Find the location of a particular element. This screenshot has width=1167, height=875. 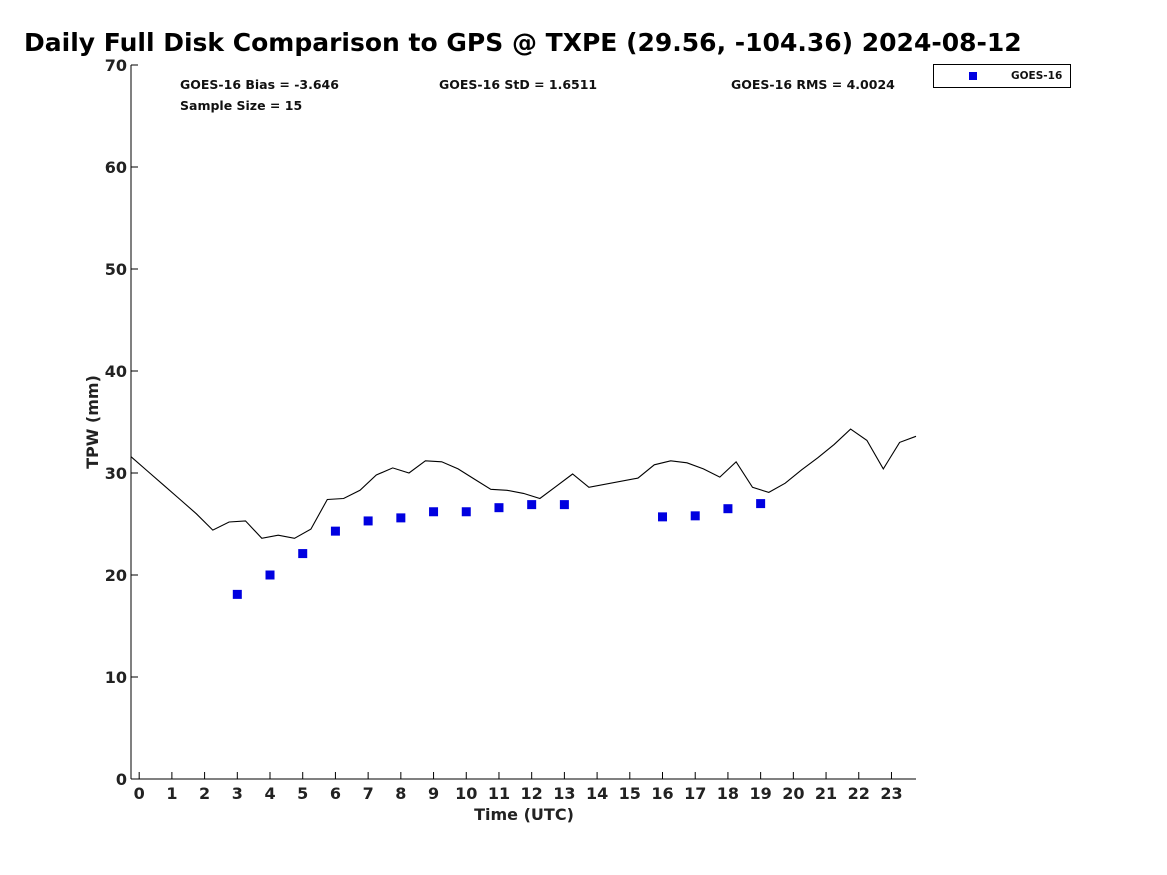

x-tick-label: 0 is located at coordinates (139, 793).